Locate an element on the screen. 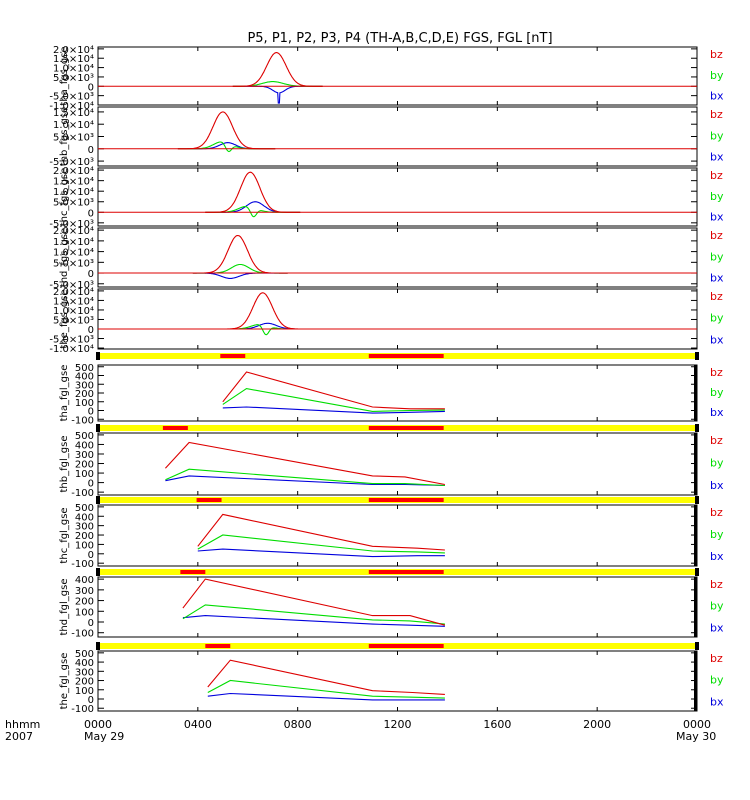 Image resolution: width=750 pixels, height=800 pixels. x-axis-date-end: May 30 is located at coordinates (696, 736).